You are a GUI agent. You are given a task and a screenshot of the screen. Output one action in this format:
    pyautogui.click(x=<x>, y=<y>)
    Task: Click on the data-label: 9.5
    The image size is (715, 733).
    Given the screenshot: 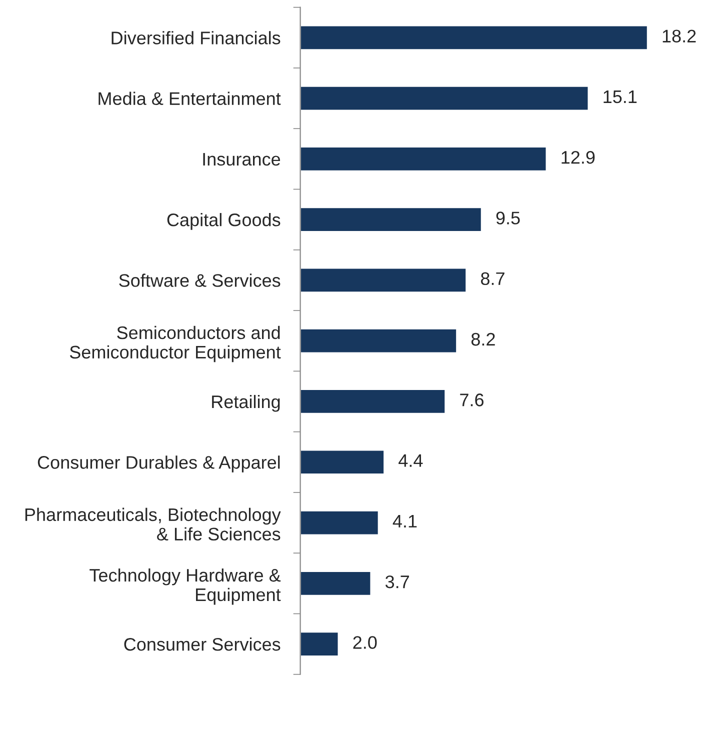 What is the action you would take?
    pyautogui.click(x=508, y=218)
    